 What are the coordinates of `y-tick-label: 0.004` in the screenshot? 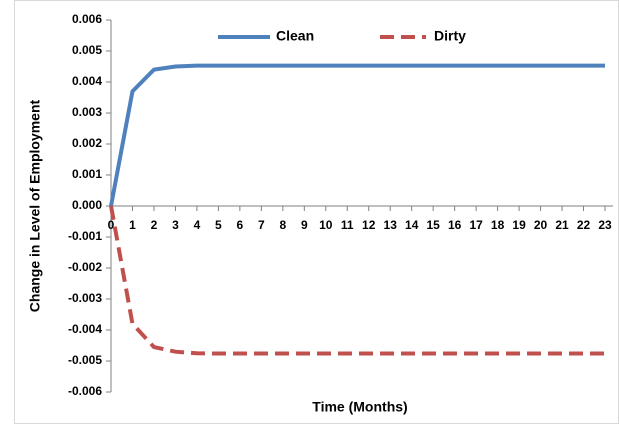 It's located at (87, 81).